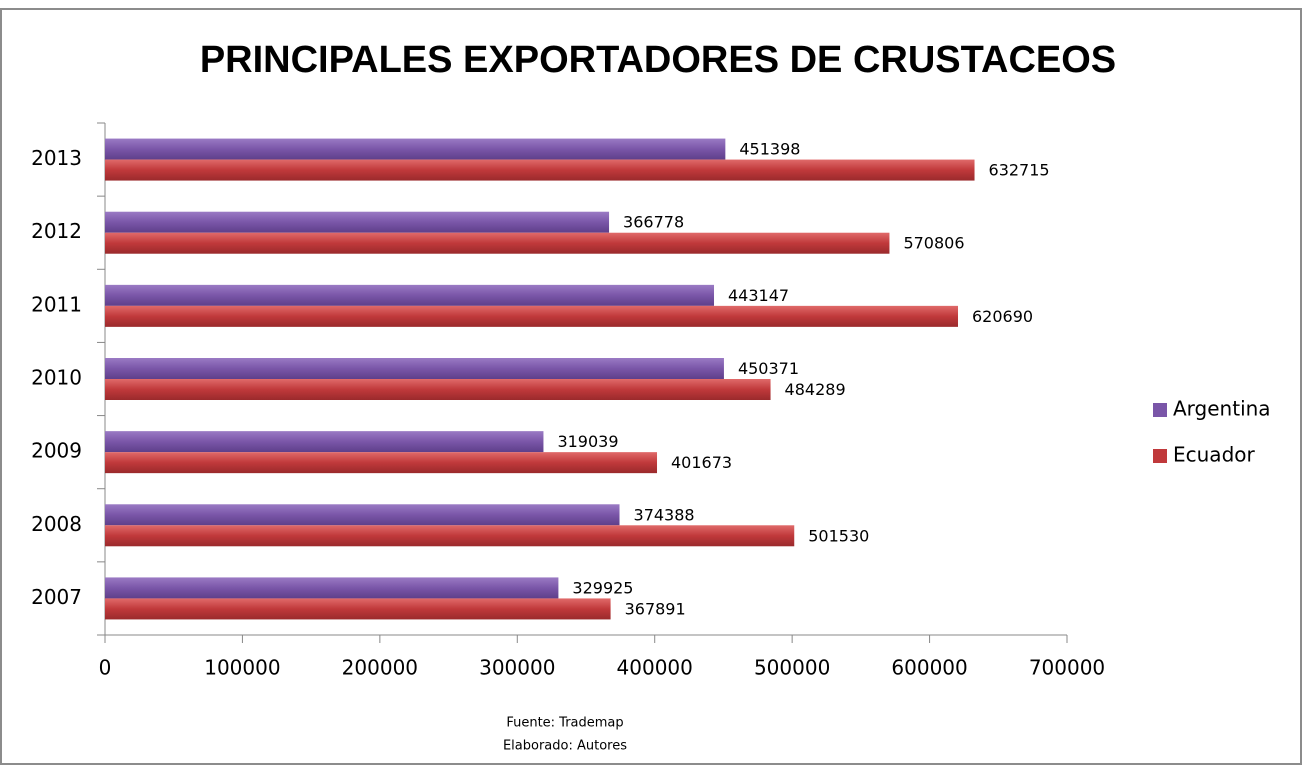 The height and width of the screenshot is (765, 1303). I want to click on x-tick-label: 600000, so click(929, 668).